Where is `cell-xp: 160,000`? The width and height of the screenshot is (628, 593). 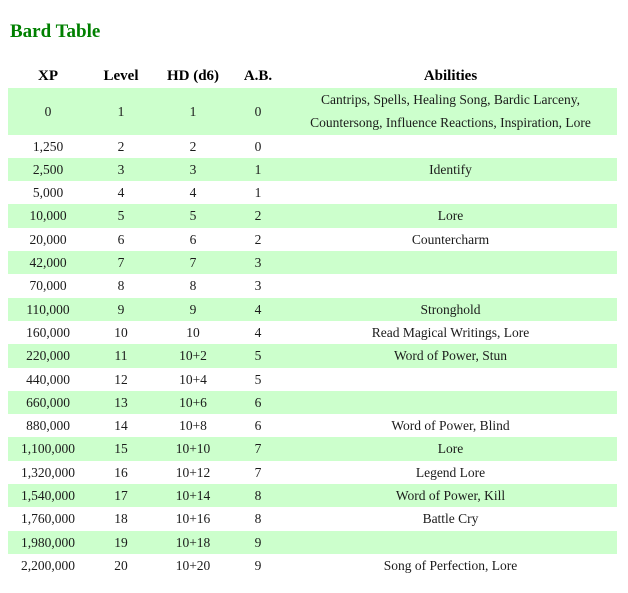
cell-xp: 160,000 is located at coordinates (48, 332).